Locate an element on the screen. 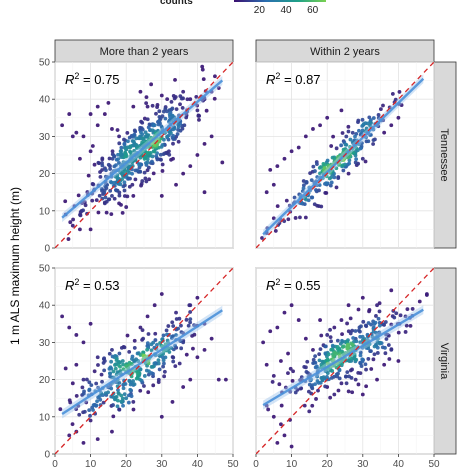 Image resolution: width=474 pixels, height=474 pixels. x-tick-label: 20 is located at coordinates (127, 464).